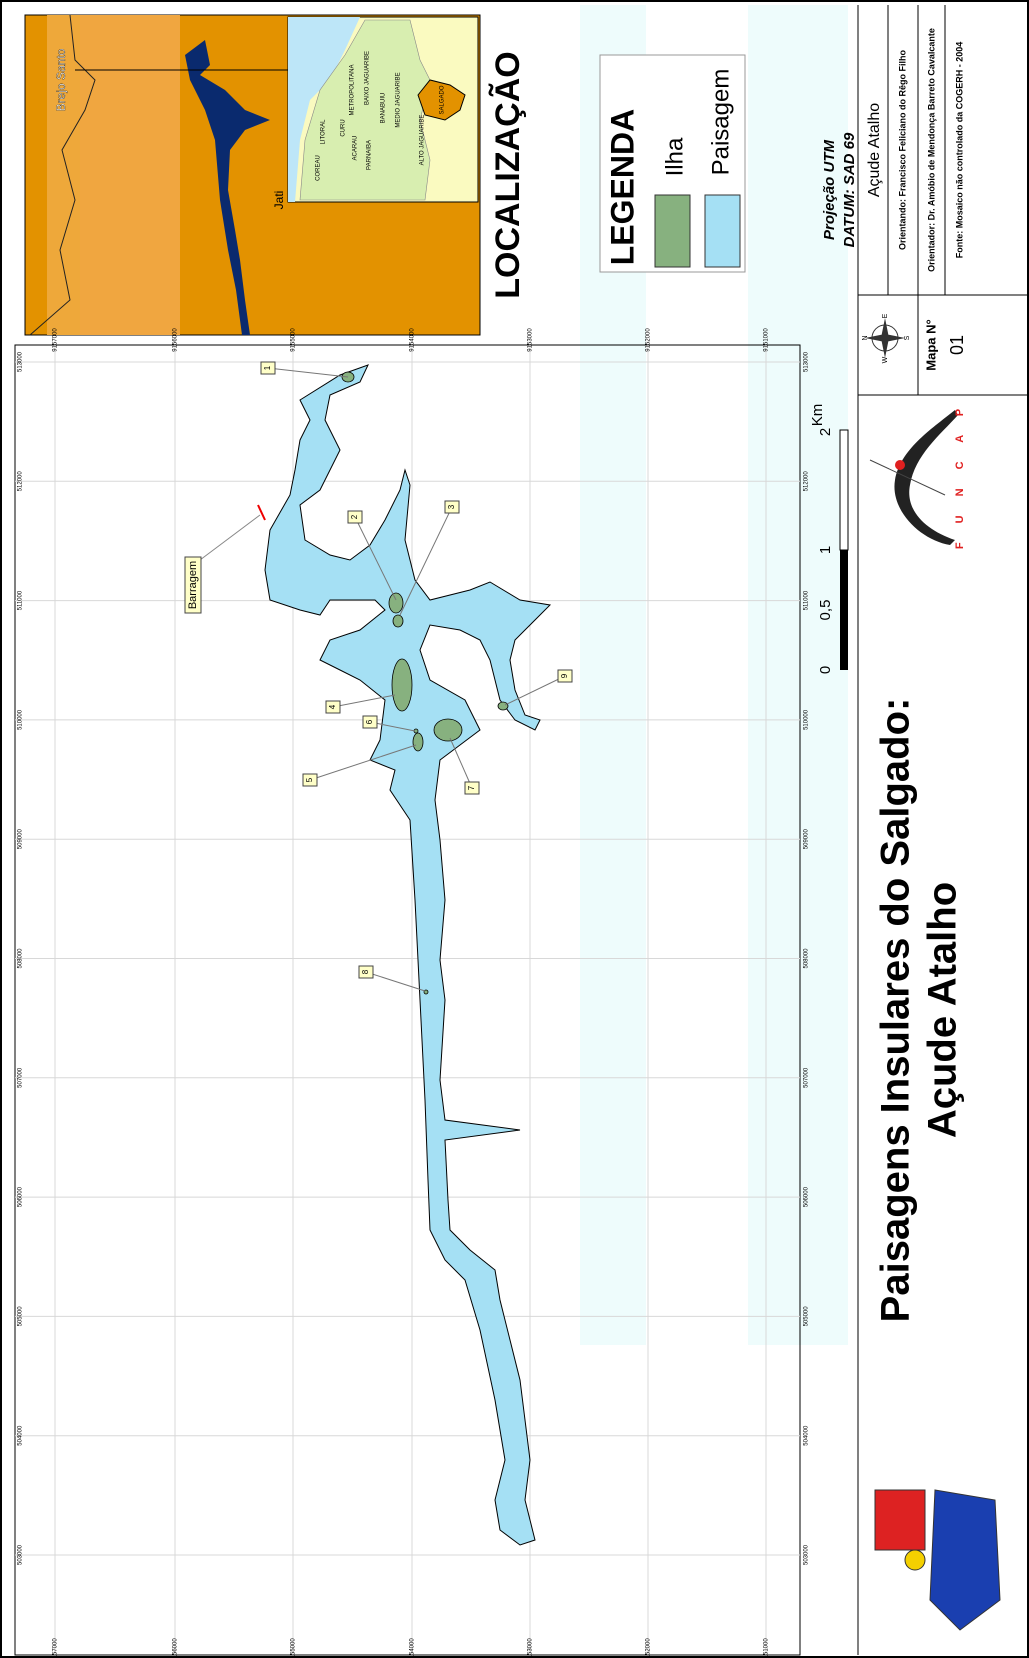  What do you see at coordinates (324, 109) in the screenshot?
I see `sea` at bounding box center [324, 109].